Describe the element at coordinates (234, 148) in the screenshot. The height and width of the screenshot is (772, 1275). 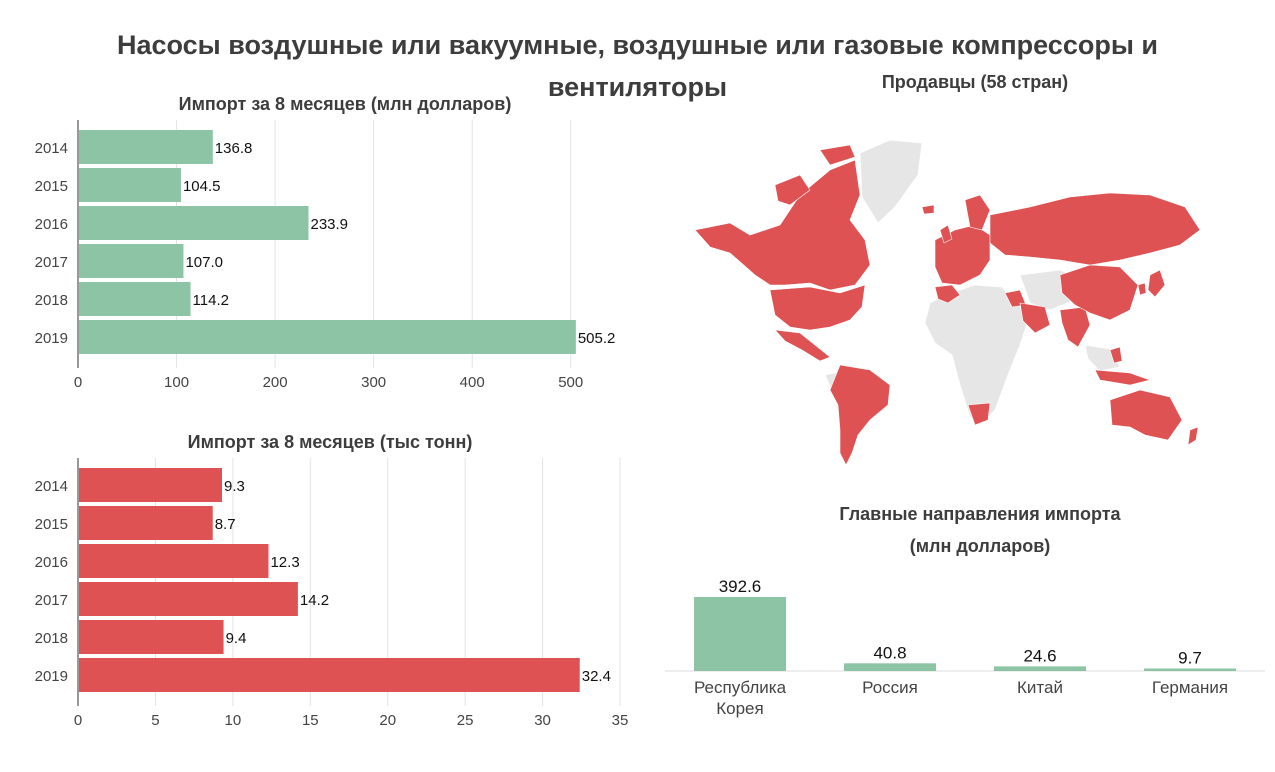
I see `data-label: 136.8` at that location.